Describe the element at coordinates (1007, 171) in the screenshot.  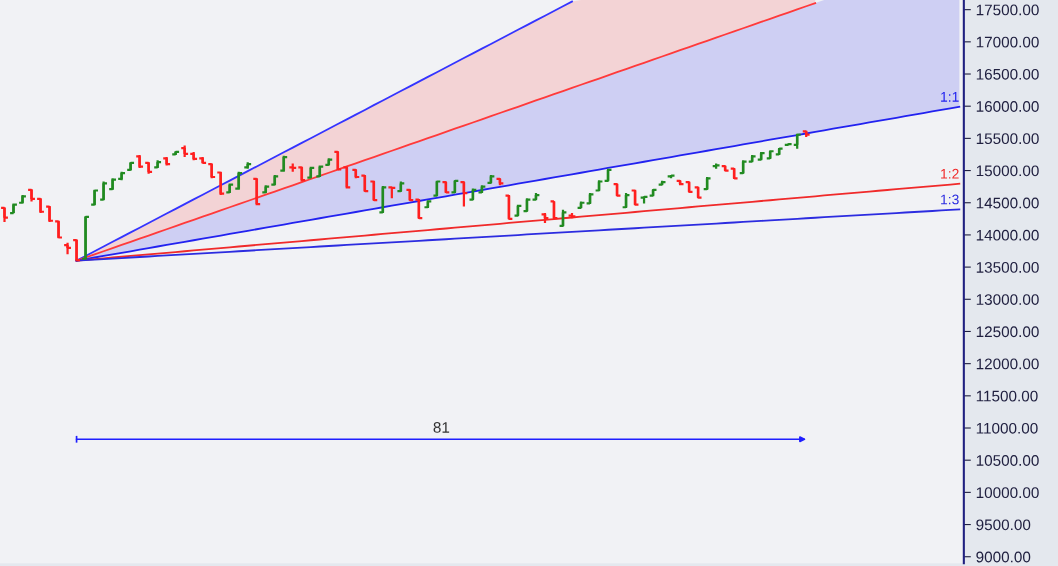
I see `y-tick-label: 15000.00` at that location.